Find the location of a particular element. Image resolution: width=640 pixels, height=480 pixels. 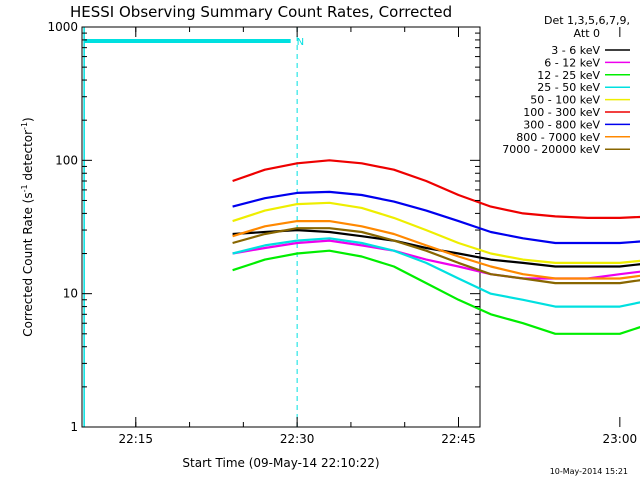

legend-entry-label: 7000 - 20000 keV is located at coordinates (551, 149).